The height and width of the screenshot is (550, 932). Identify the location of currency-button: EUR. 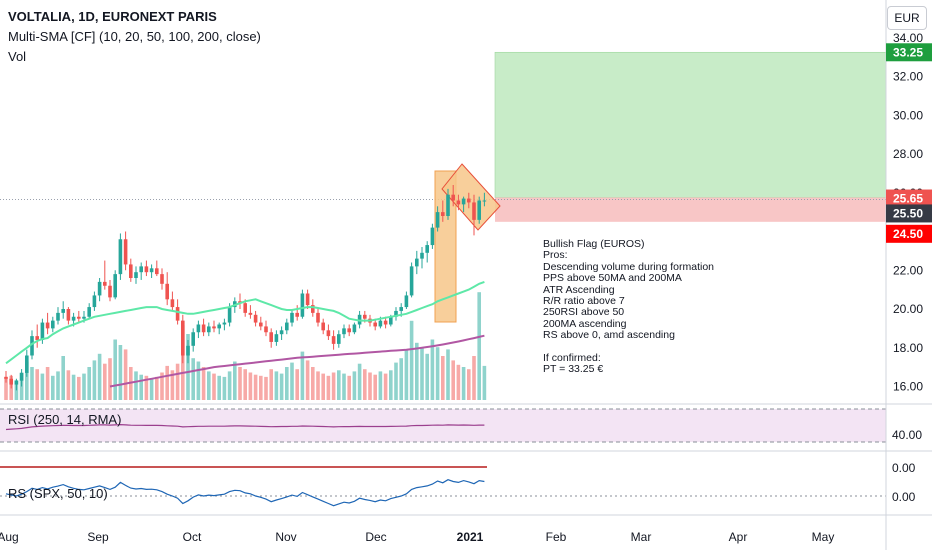
(907, 18).